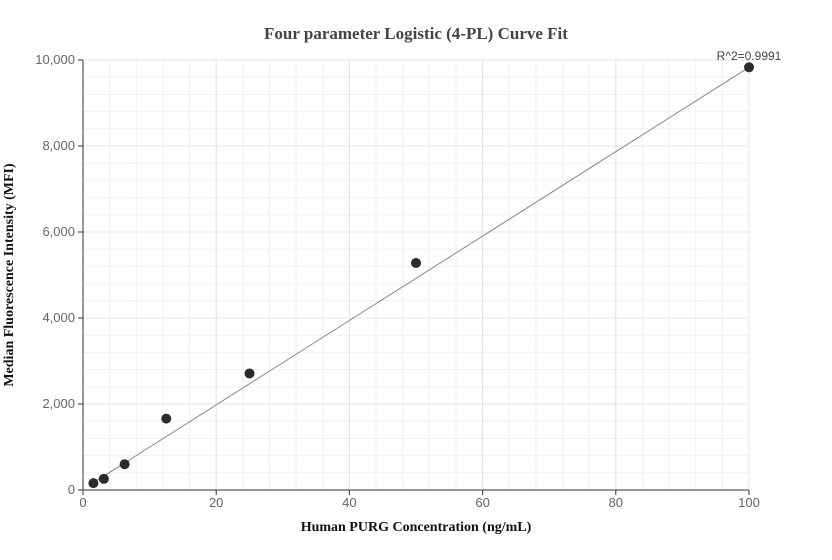 This screenshot has width=832, height=560. I want to click on y-tick-label: 0, so click(71, 489).